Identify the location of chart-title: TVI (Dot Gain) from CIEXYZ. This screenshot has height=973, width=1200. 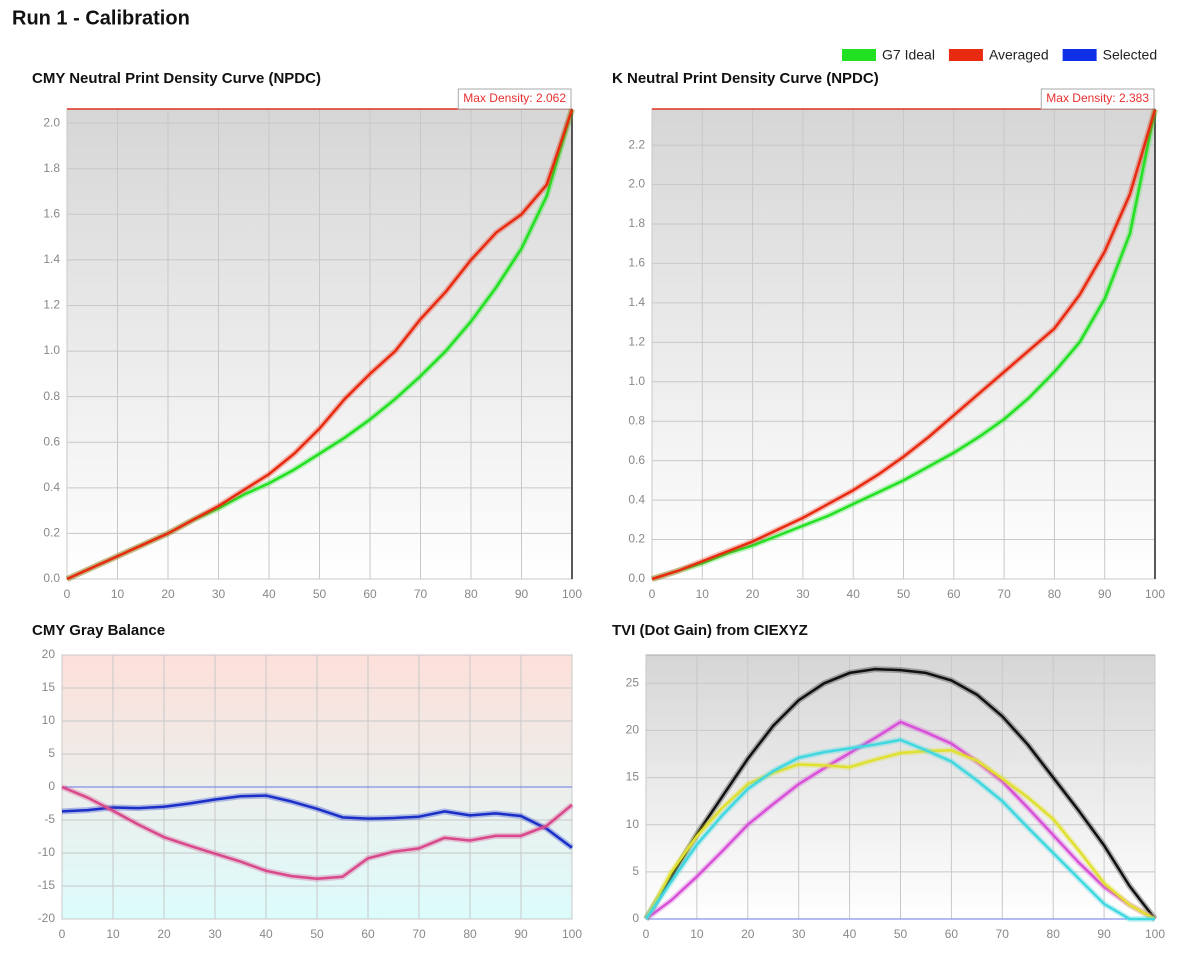
(710, 630).